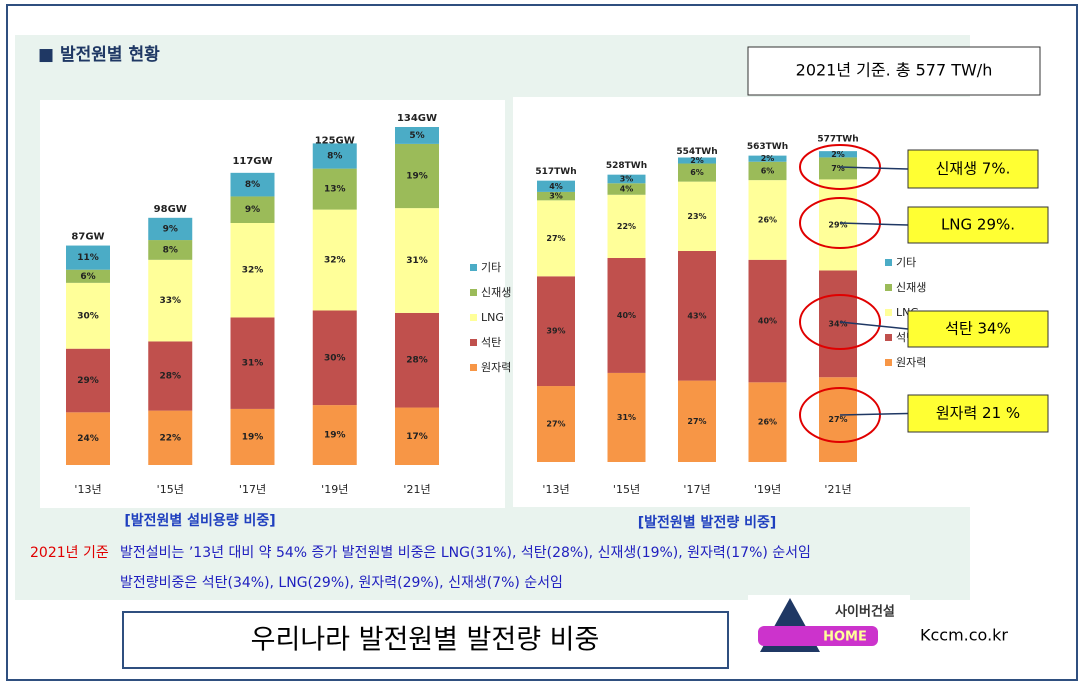  I want to click on value-label: 5%, so click(416, 136).